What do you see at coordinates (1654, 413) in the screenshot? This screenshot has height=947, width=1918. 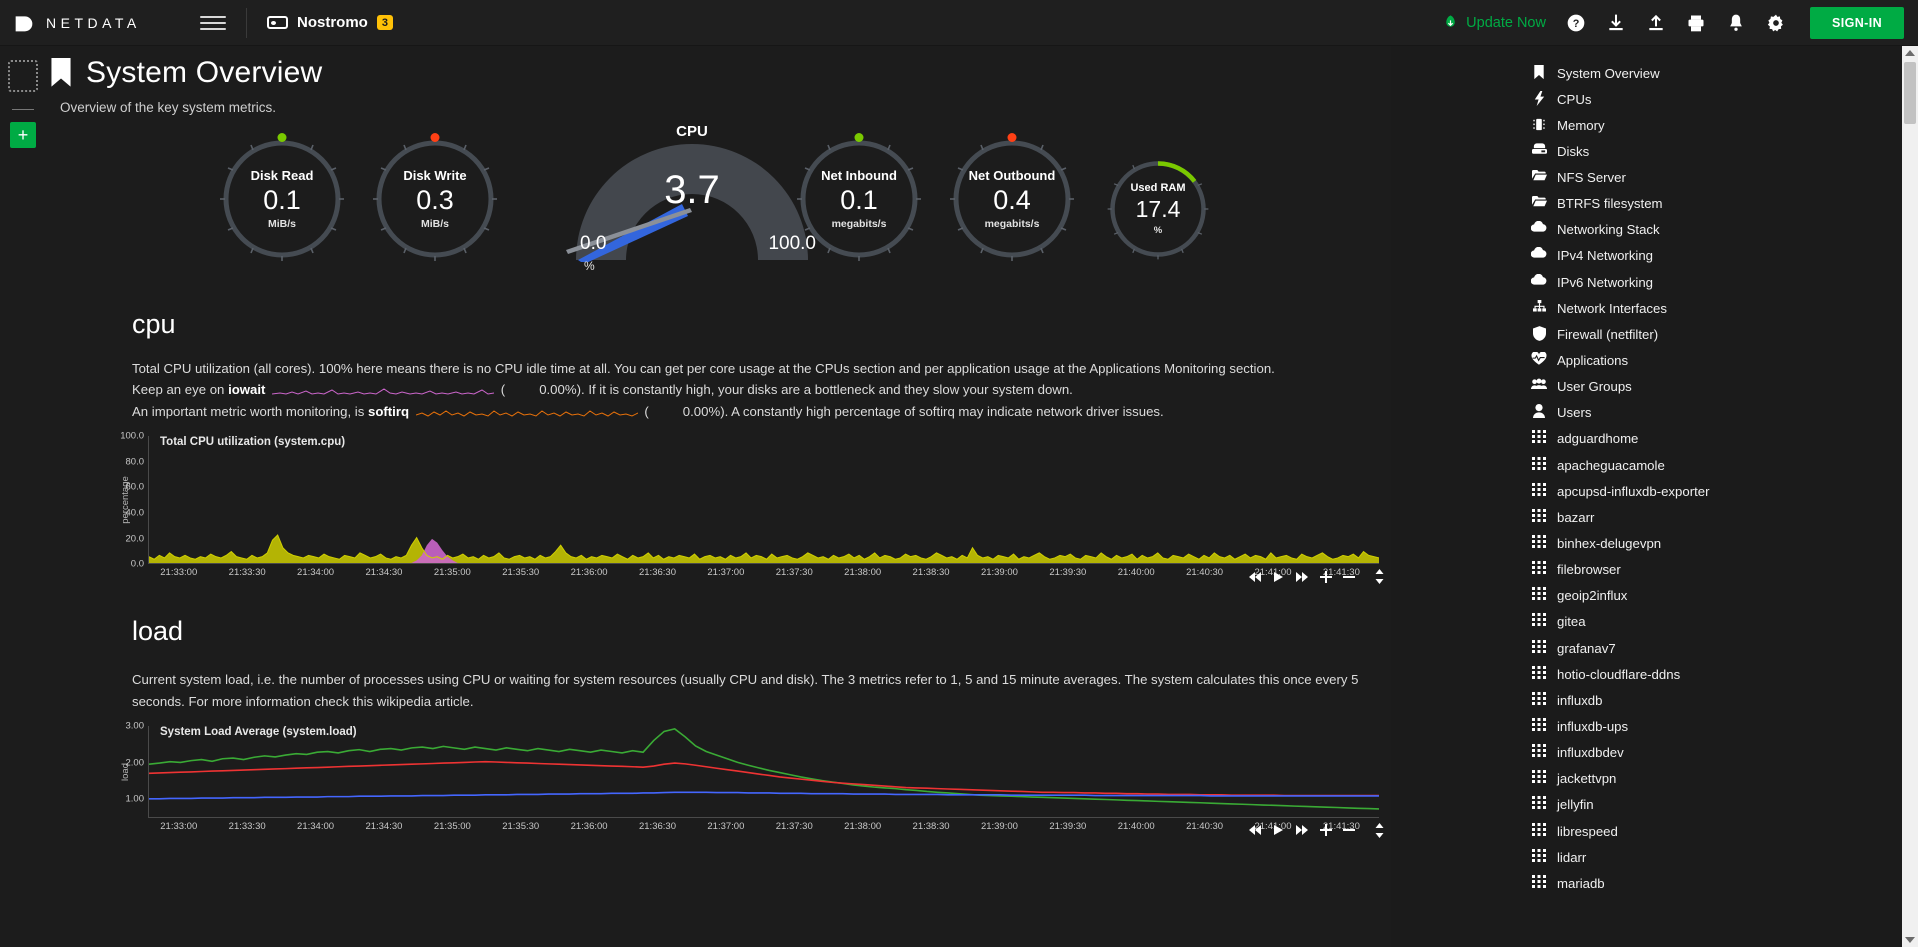 I see `sidebar-item-users: Users` at bounding box center [1654, 413].